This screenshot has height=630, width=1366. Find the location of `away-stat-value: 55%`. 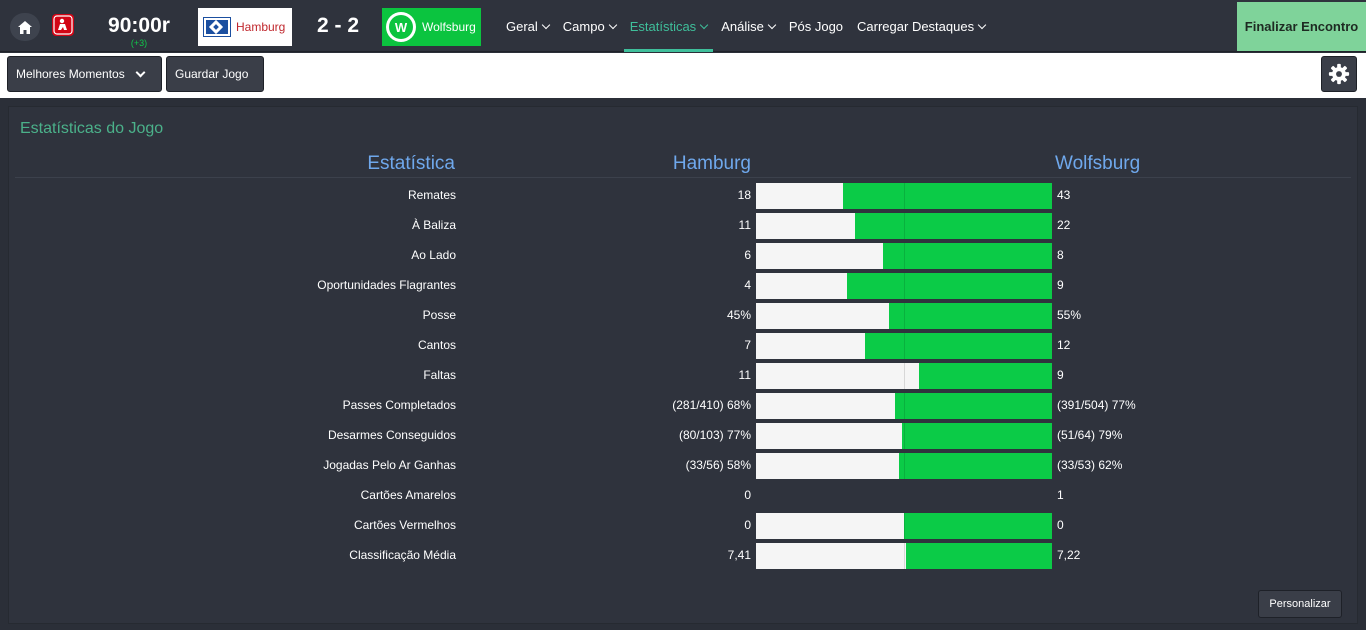

away-stat-value: 55% is located at coordinates (1069, 315).